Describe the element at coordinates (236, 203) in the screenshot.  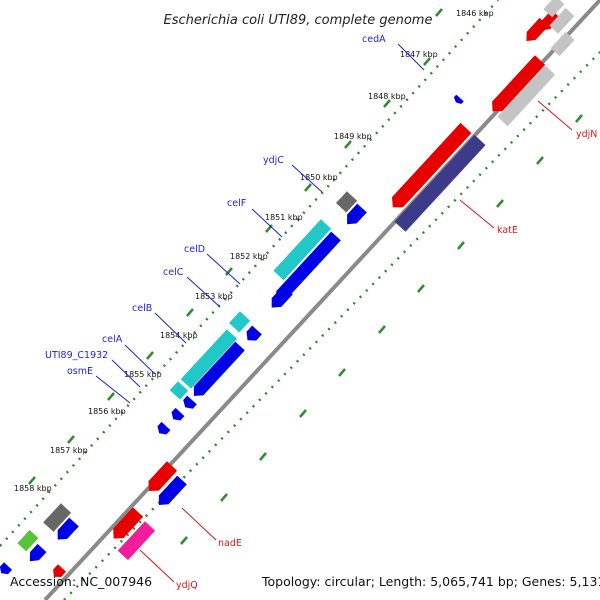
I see `gene-label-celF: celF` at that location.